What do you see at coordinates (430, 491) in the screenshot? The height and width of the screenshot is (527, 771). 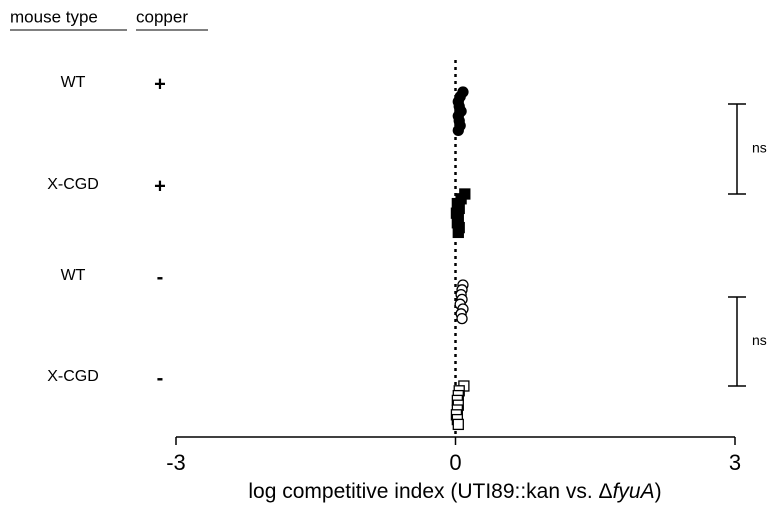 I see `x-axis-label-part: log competitive index (UTI89::kan vs. Δ` at bounding box center [430, 491].